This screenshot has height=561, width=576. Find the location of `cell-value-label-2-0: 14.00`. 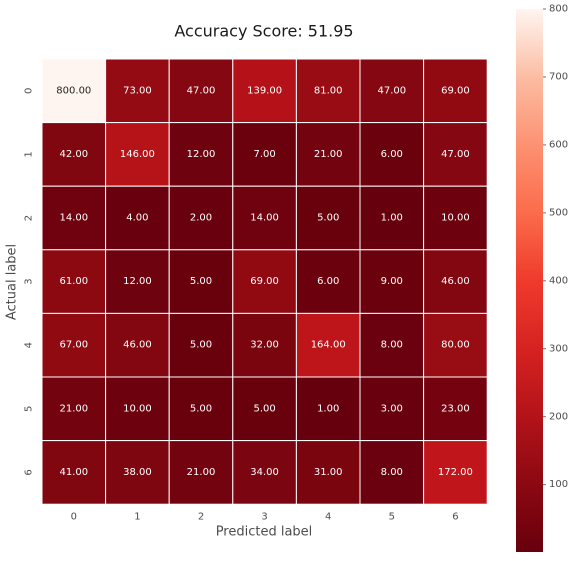

cell-value-label-2-0: 14.00 is located at coordinates (73, 218).